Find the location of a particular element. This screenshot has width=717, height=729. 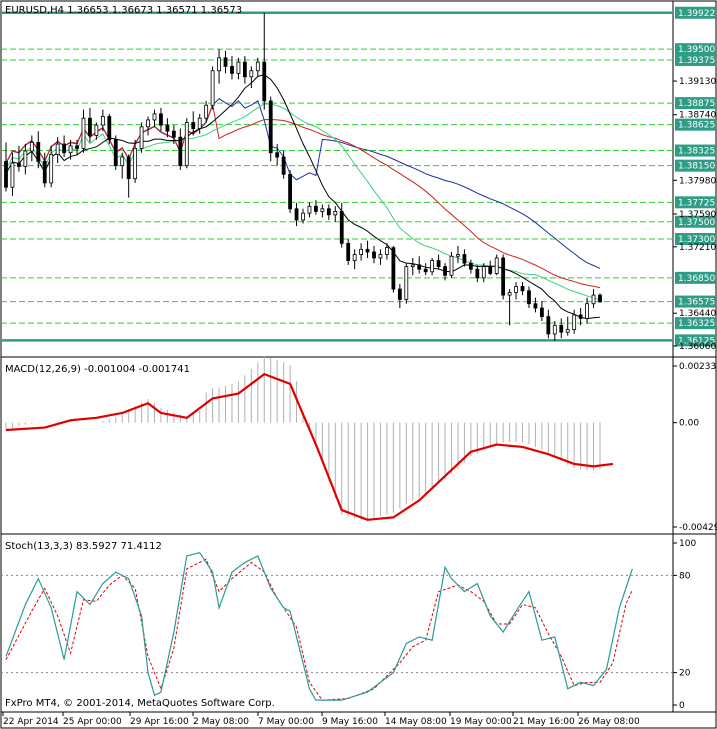

stoch-tick-label: 20 is located at coordinates (685, 674).